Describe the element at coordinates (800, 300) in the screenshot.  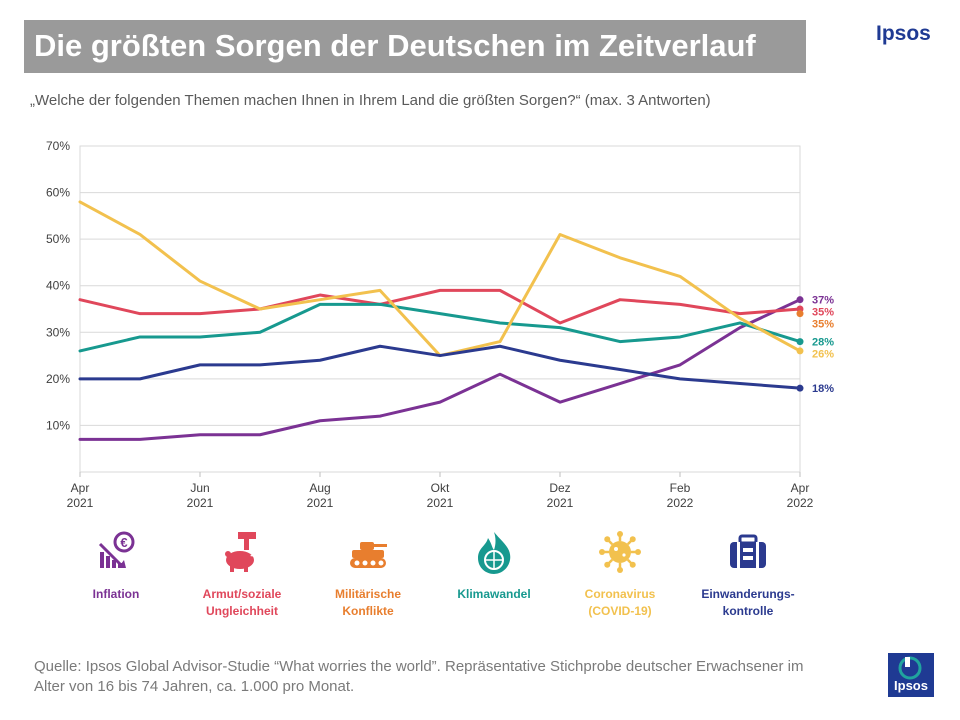
I see `end-point-inflation` at that location.